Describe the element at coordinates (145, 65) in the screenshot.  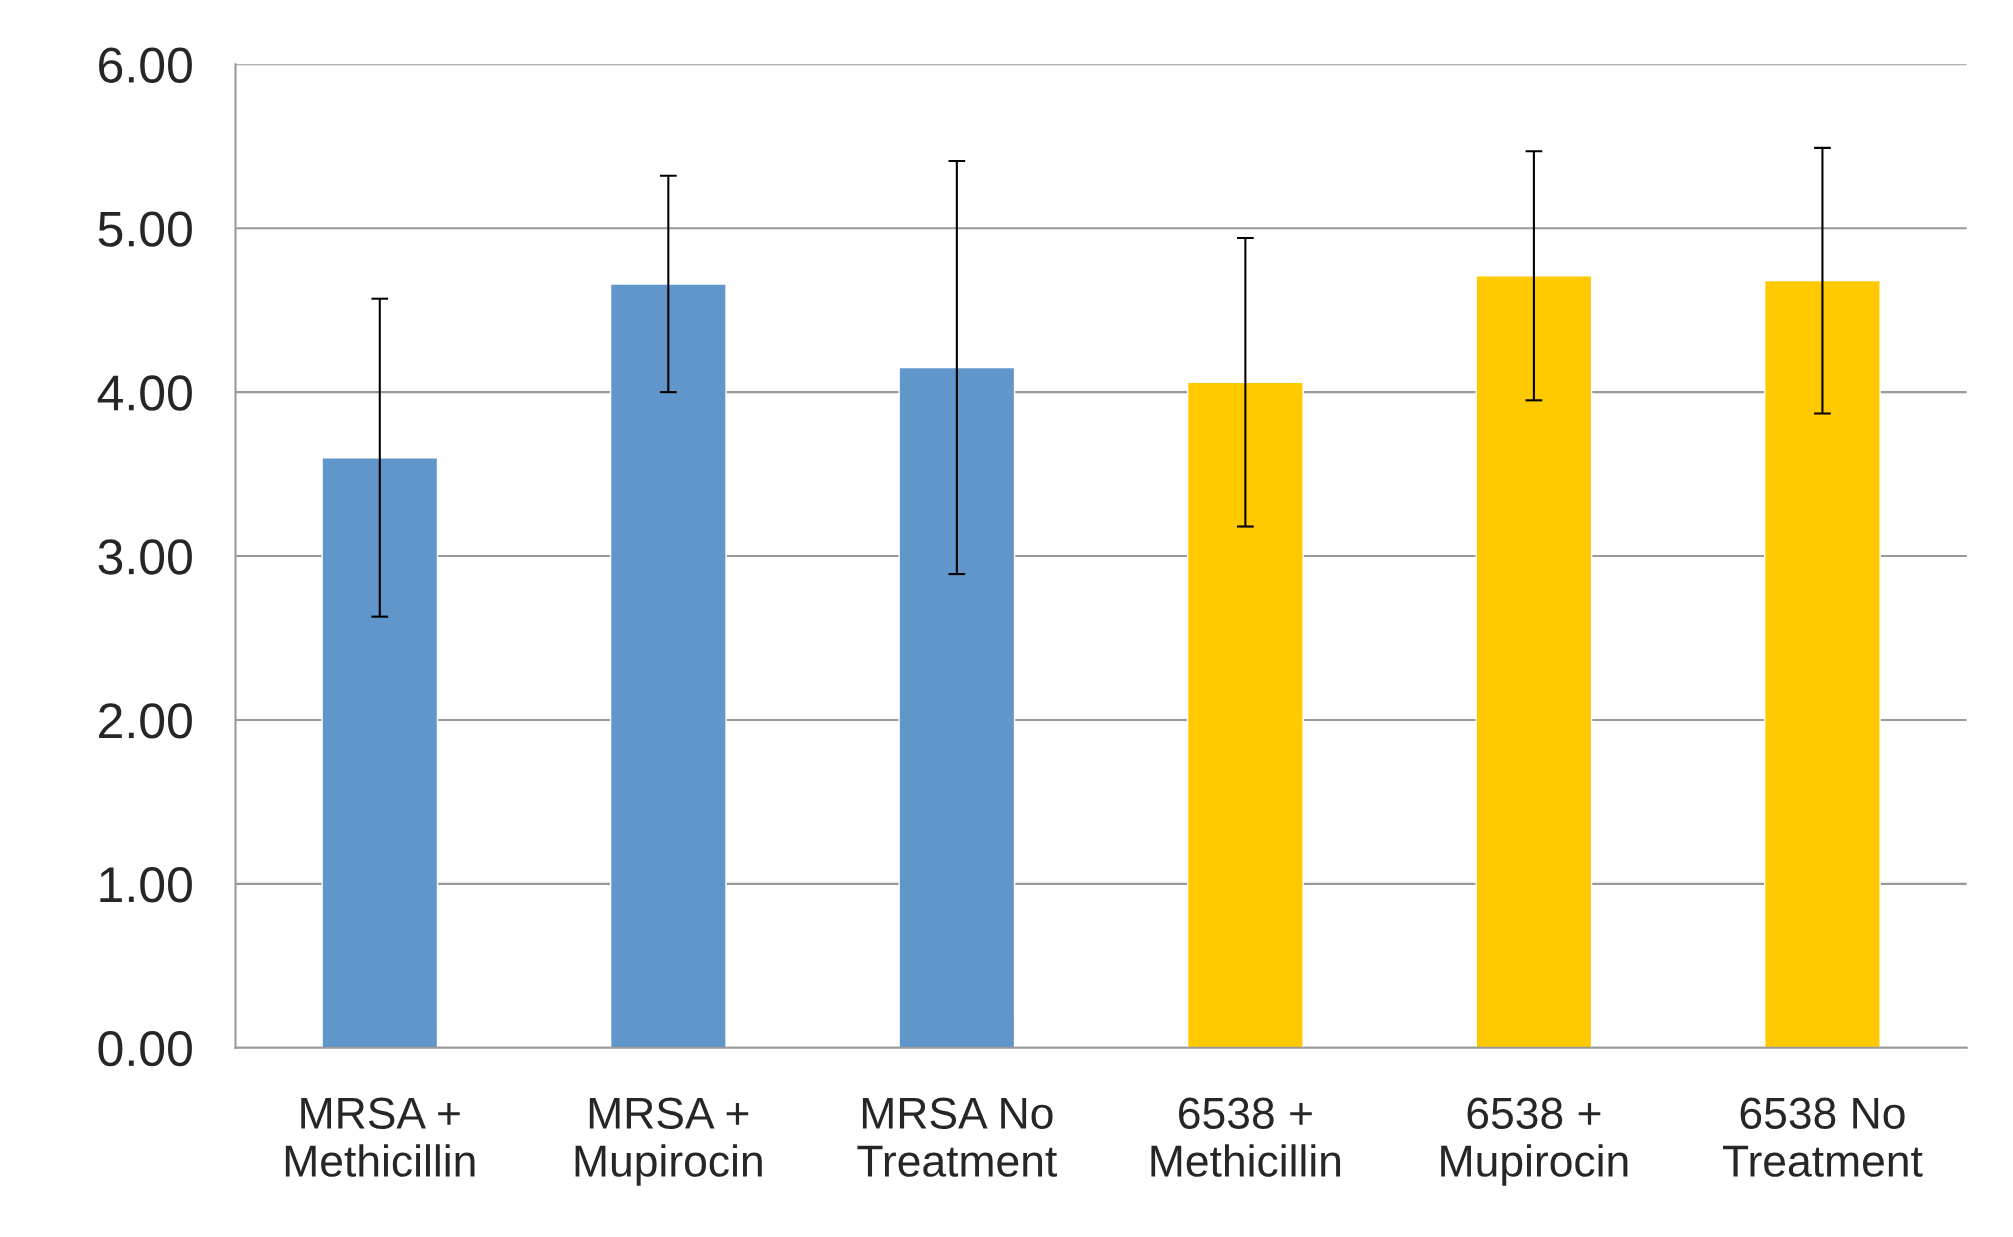
I see `y-tick-label: 6.00` at that location.